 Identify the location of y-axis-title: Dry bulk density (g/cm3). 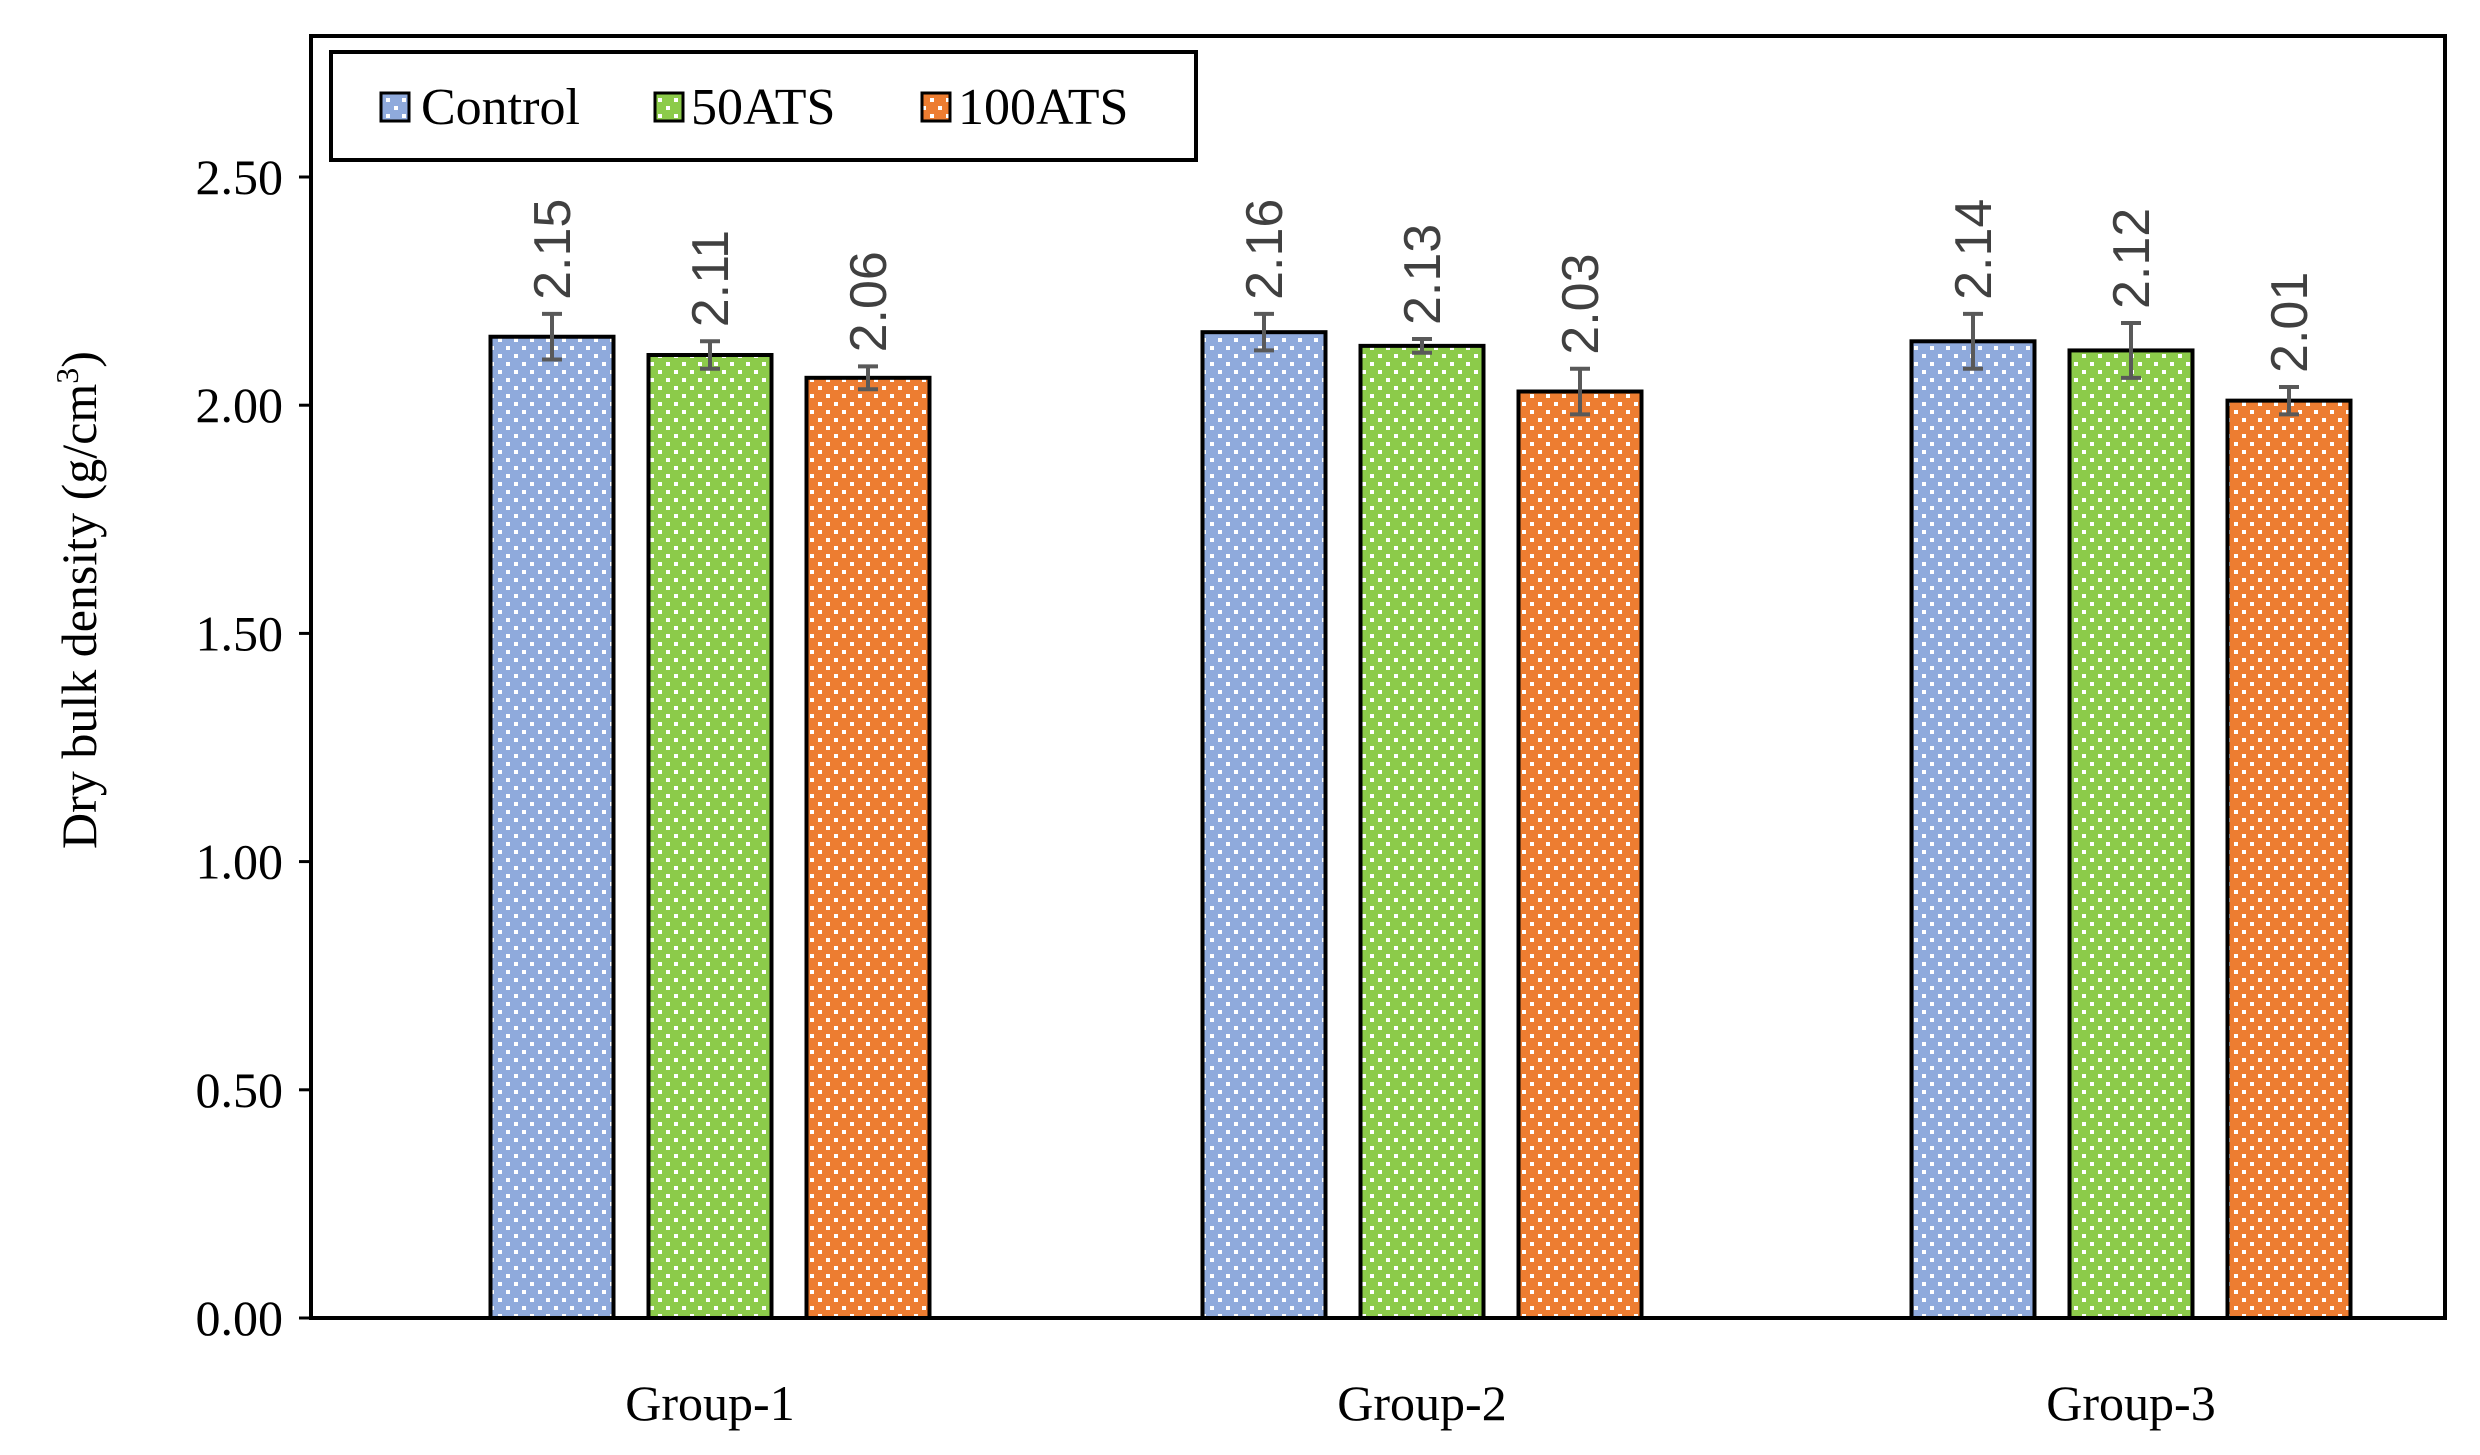
(78, 600).